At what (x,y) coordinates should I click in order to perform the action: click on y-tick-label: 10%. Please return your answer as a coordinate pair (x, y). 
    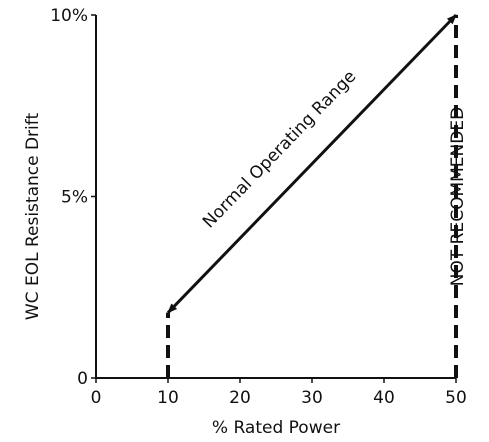
    Looking at the image, I should click on (69, 16).